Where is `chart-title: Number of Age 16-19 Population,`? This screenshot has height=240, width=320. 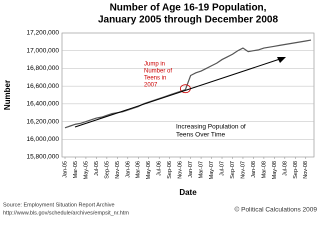 chart-title: Number of Age 16-19 Population, is located at coordinates (188, 8).